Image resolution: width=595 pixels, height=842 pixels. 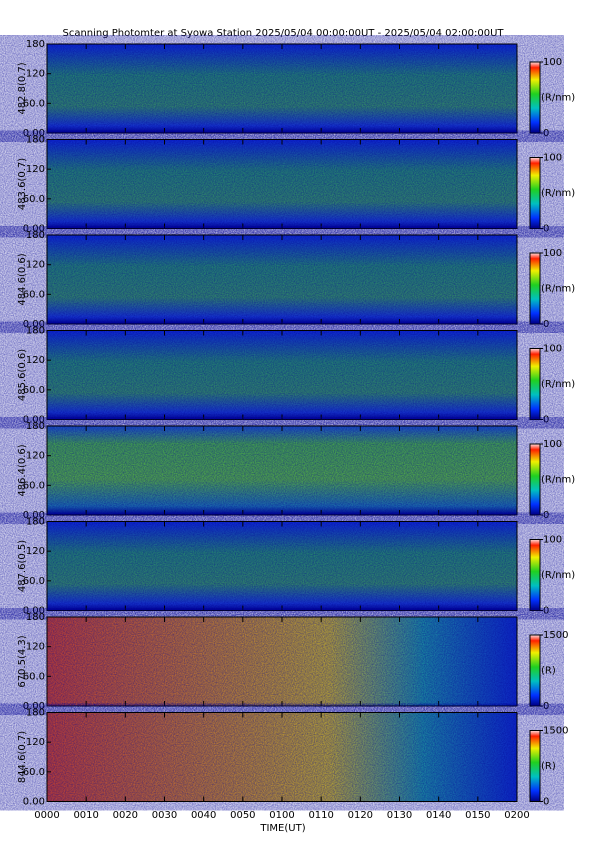 What do you see at coordinates (22, 88) in the screenshot?
I see `y-axis-label: 482.8(0.7)` at bounding box center [22, 88].